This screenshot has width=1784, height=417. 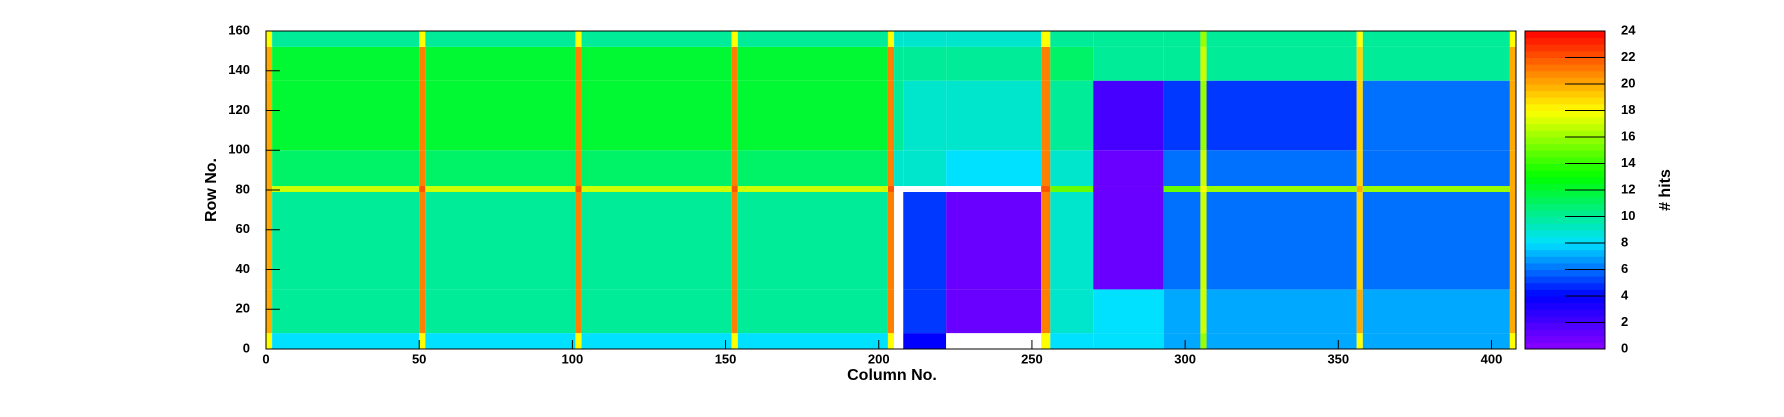 I want to click on colorbar-tick-label: 10, so click(x=1628, y=215).